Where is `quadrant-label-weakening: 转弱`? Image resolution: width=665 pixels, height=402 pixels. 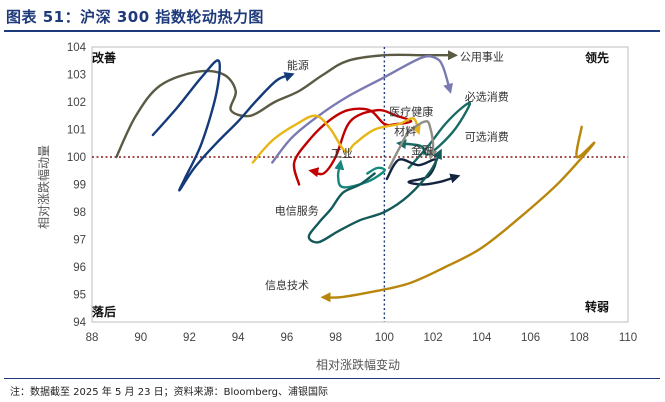
quadrant-label-weakening: 转弱 is located at coordinates (597, 306).